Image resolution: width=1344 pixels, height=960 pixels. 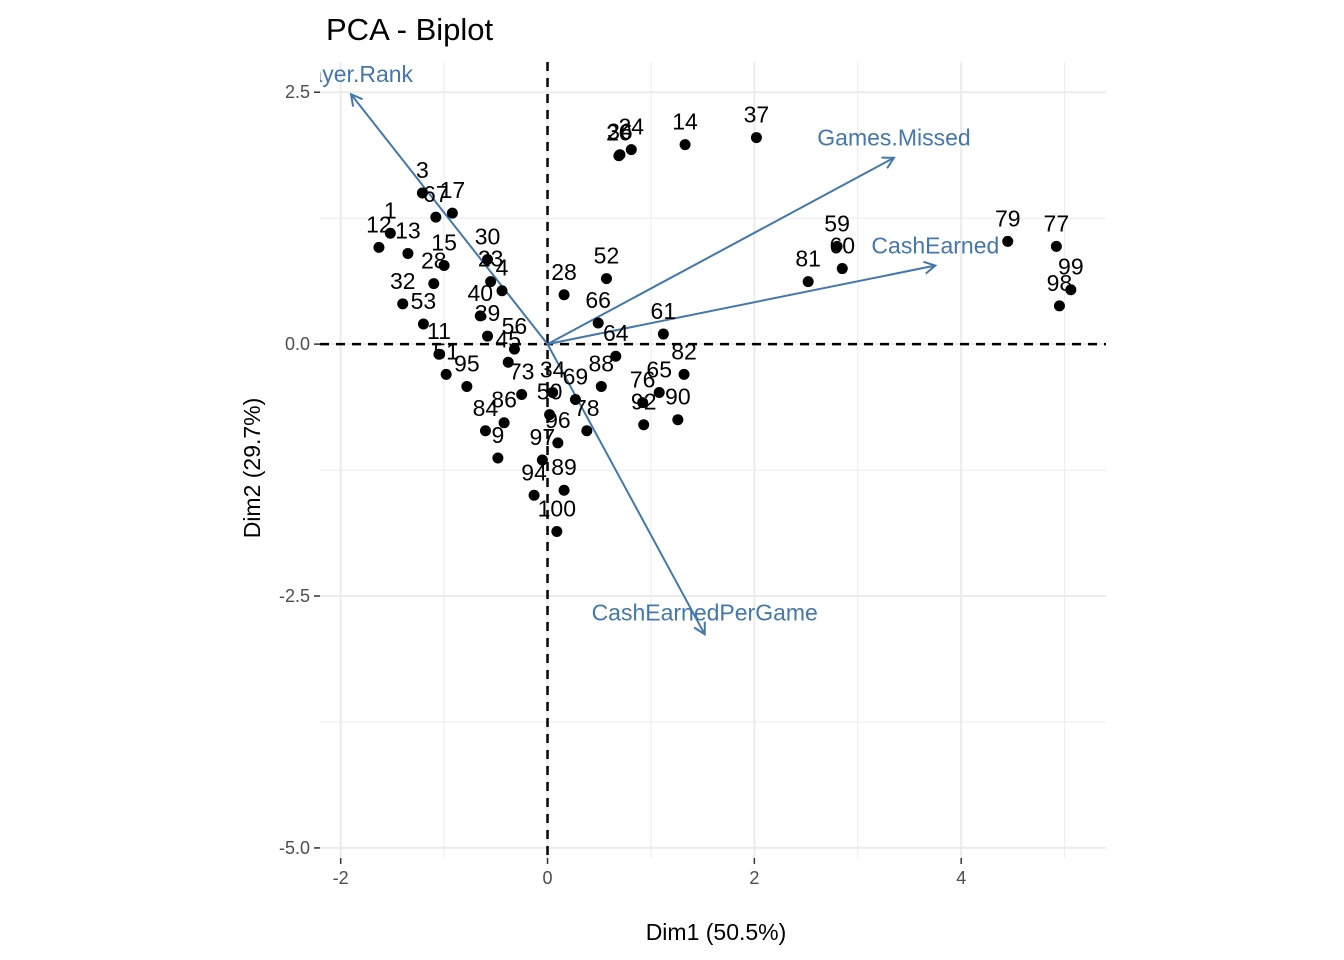 What do you see at coordinates (602, 363) in the screenshot?
I see `individual-label: 88` at bounding box center [602, 363].